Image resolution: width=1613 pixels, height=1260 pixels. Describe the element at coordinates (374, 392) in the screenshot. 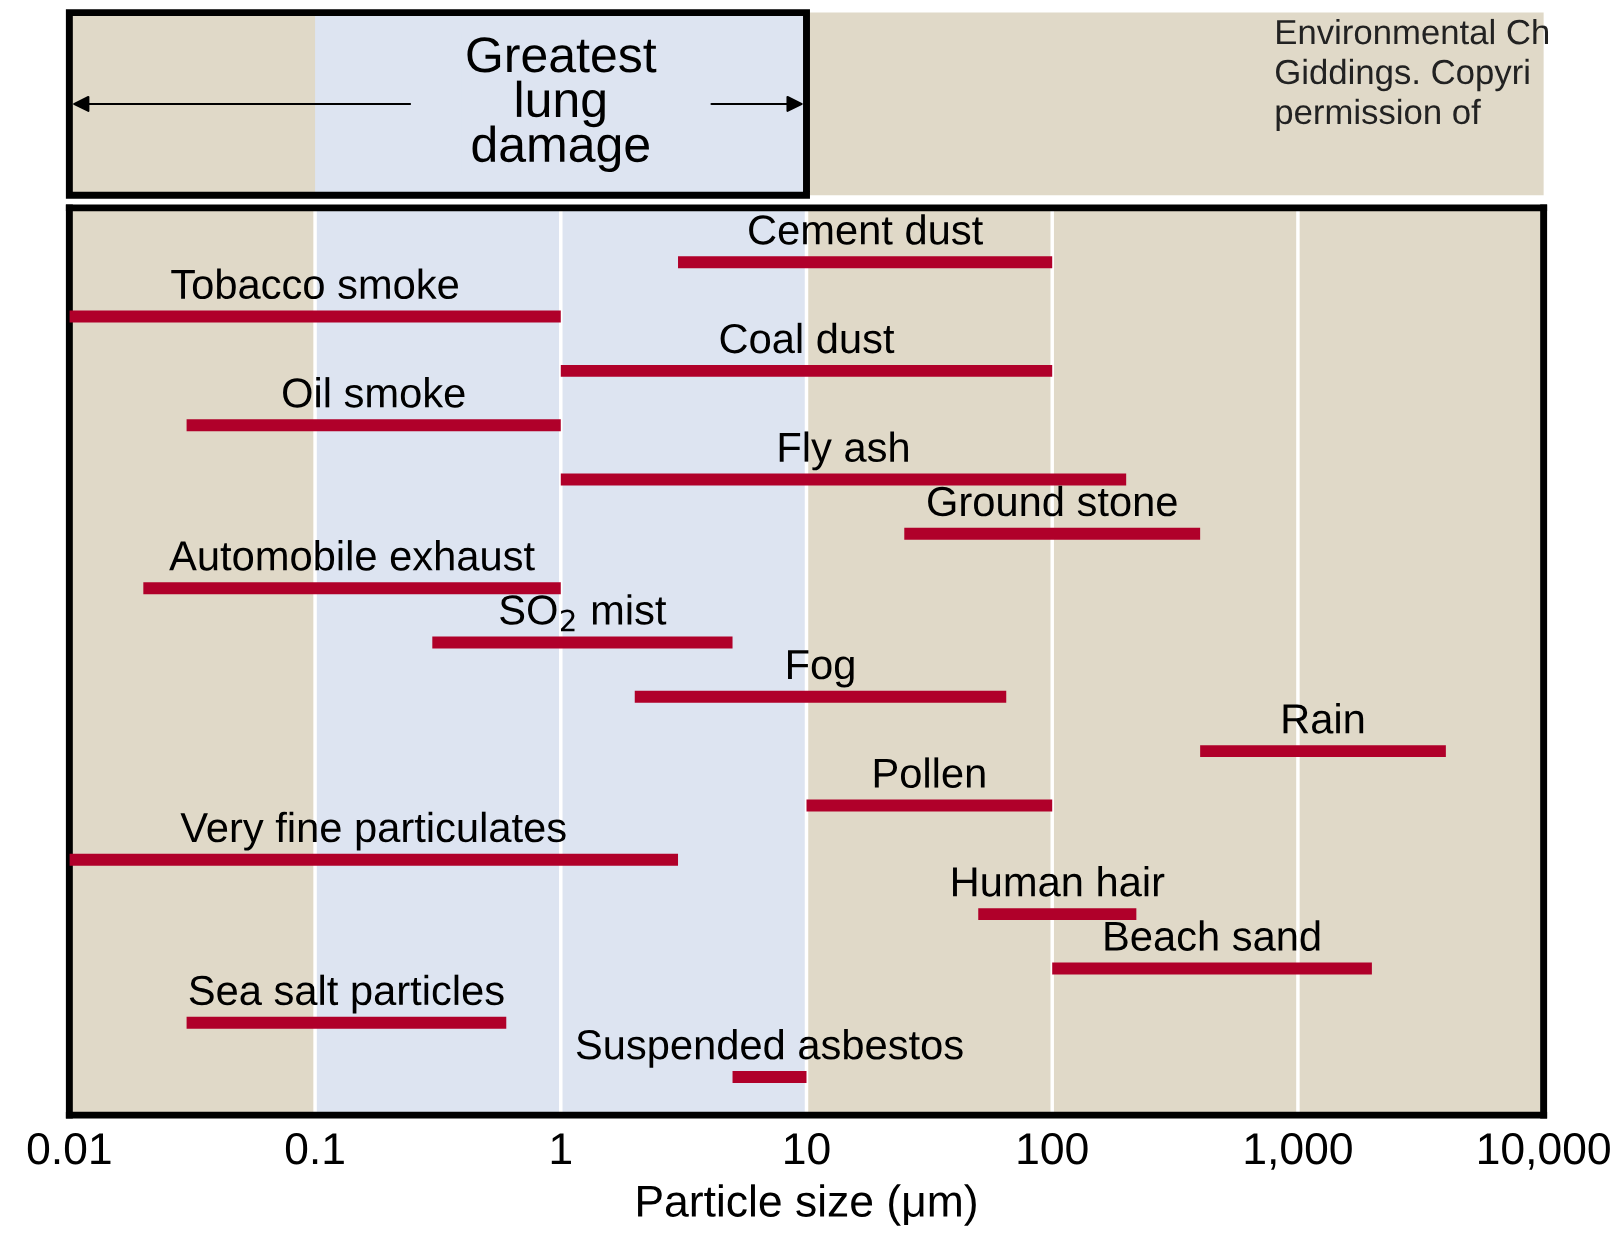

I see `y-tick-label: Oil smoke` at that location.